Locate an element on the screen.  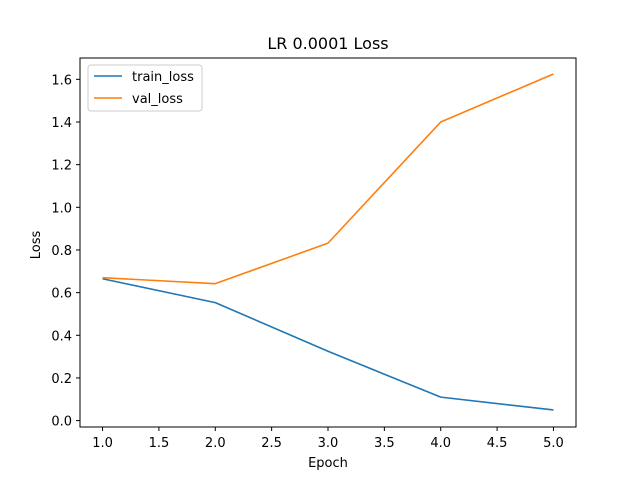
y-tick-label: 1.4 is located at coordinates (61, 123).